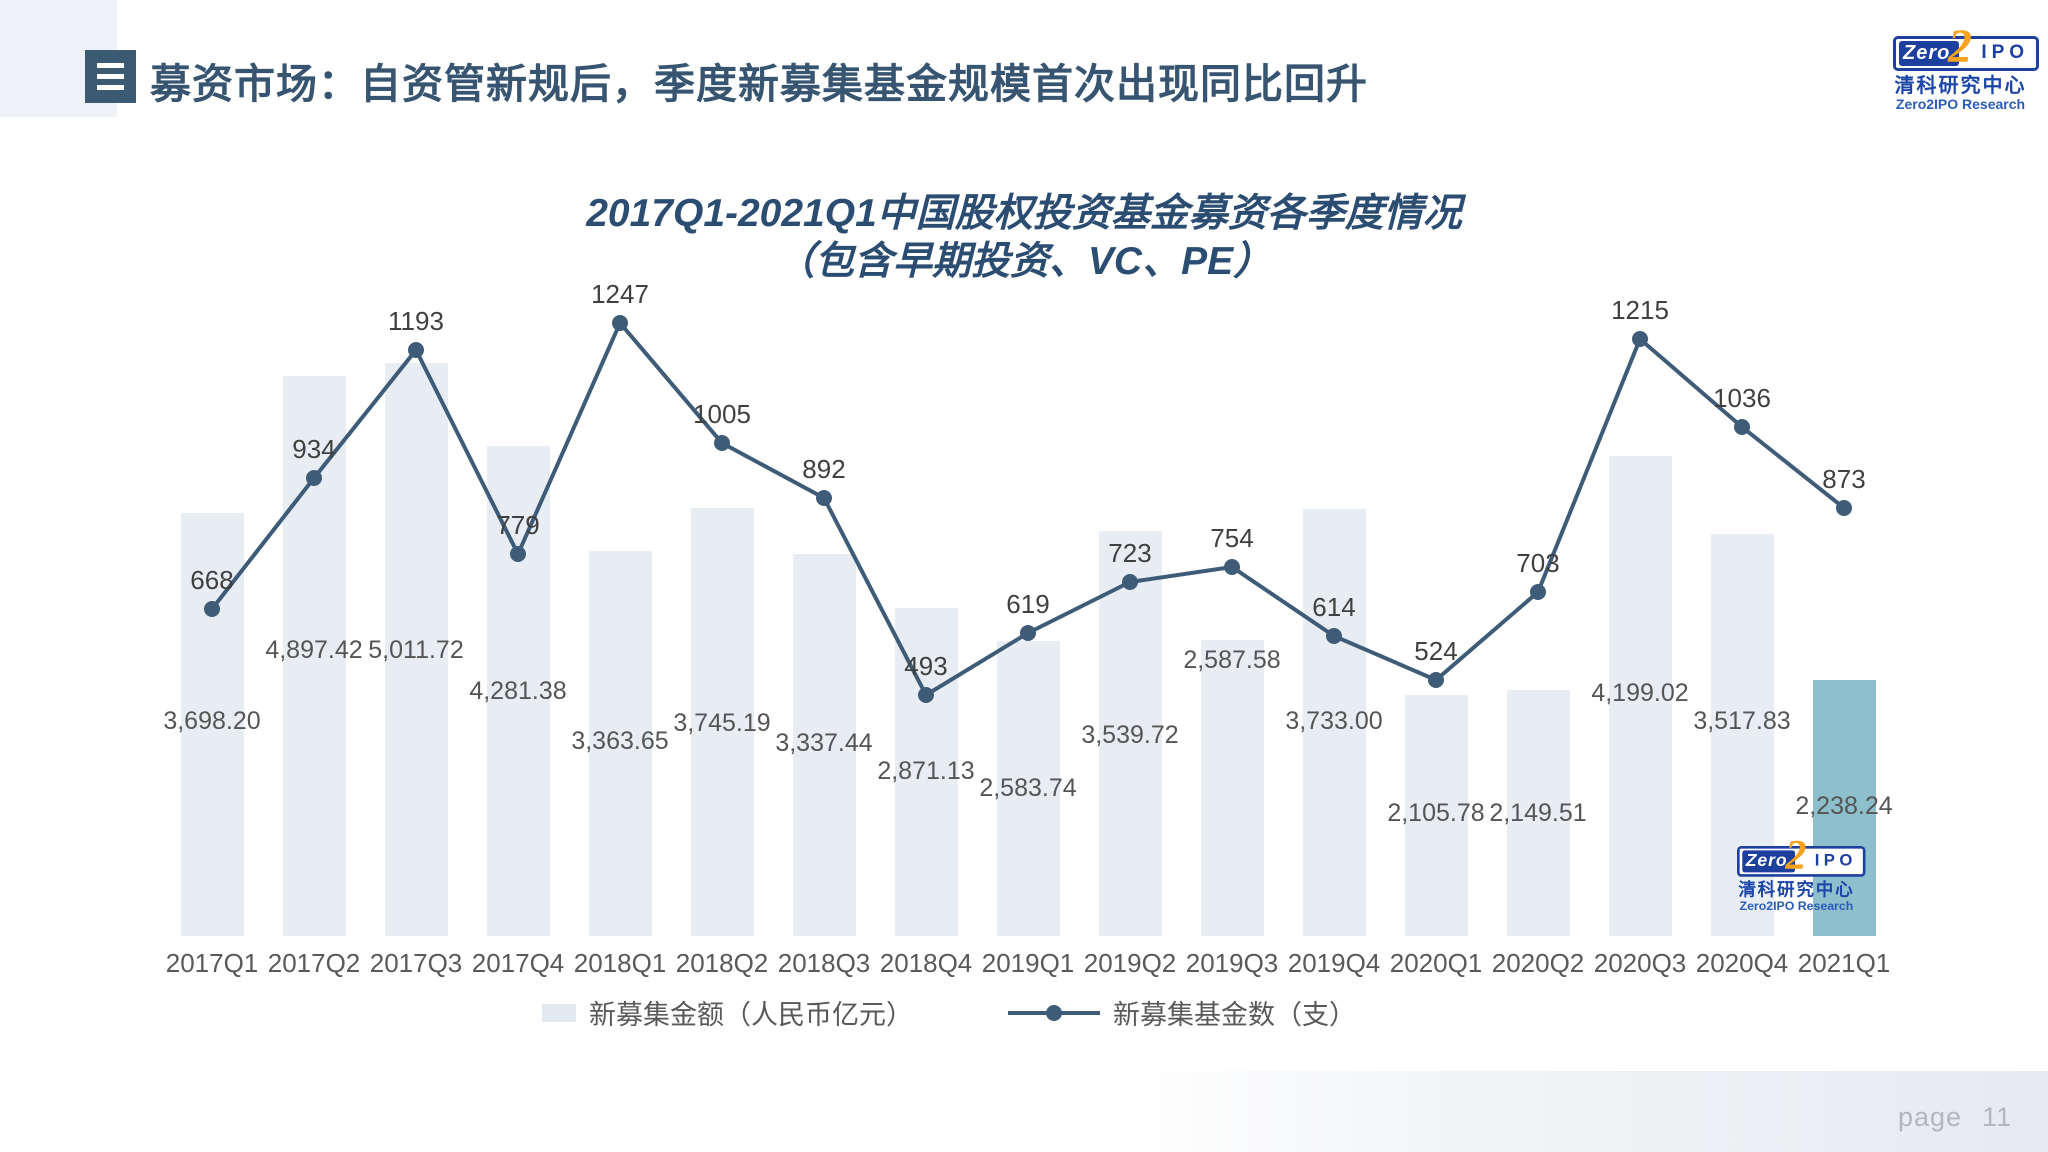 Image resolution: width=2048 pixels, height=1152 pixels. What do you see at coordinates (314, 449) in the screenshot?
I see `line-value-label-2017Q2: 934` at bounding box center [314, 449].